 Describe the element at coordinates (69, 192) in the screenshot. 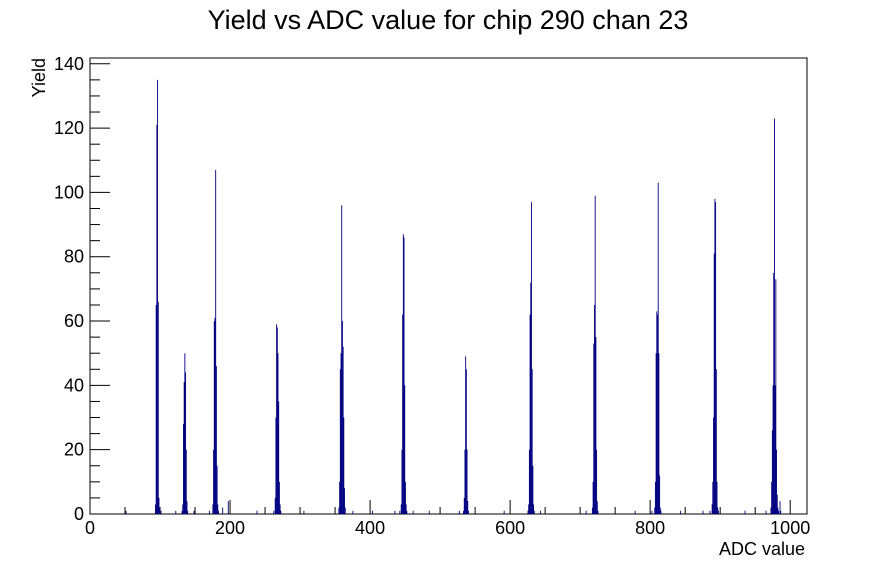

I see `y-tick-label: 100` at that location.